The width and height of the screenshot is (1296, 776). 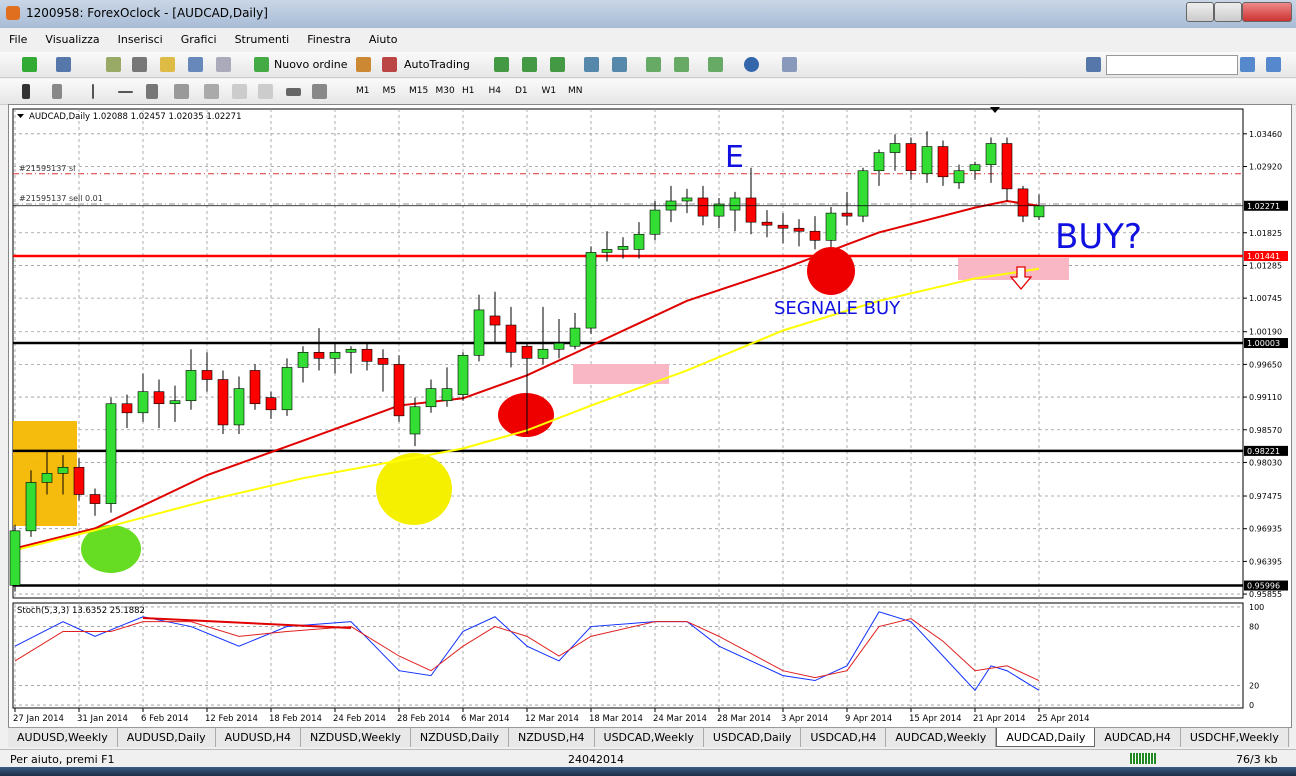 I want to click on chart-tab: AUDUSD,Weekly, so click(x=63, y=737).